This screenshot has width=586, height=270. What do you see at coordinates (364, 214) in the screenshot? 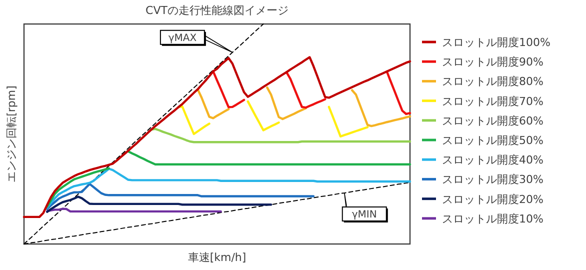
I see `annotation: γMIN` at bounding box center [364, 214].